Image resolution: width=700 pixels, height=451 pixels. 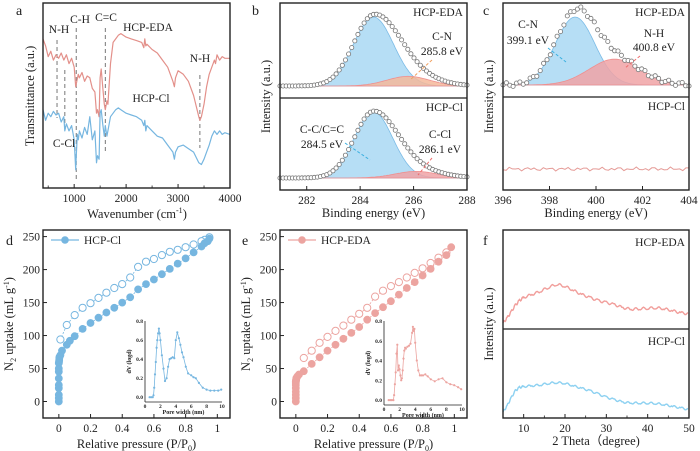 I want to click on y-tick-label: 0, so click(x=37, y=403).